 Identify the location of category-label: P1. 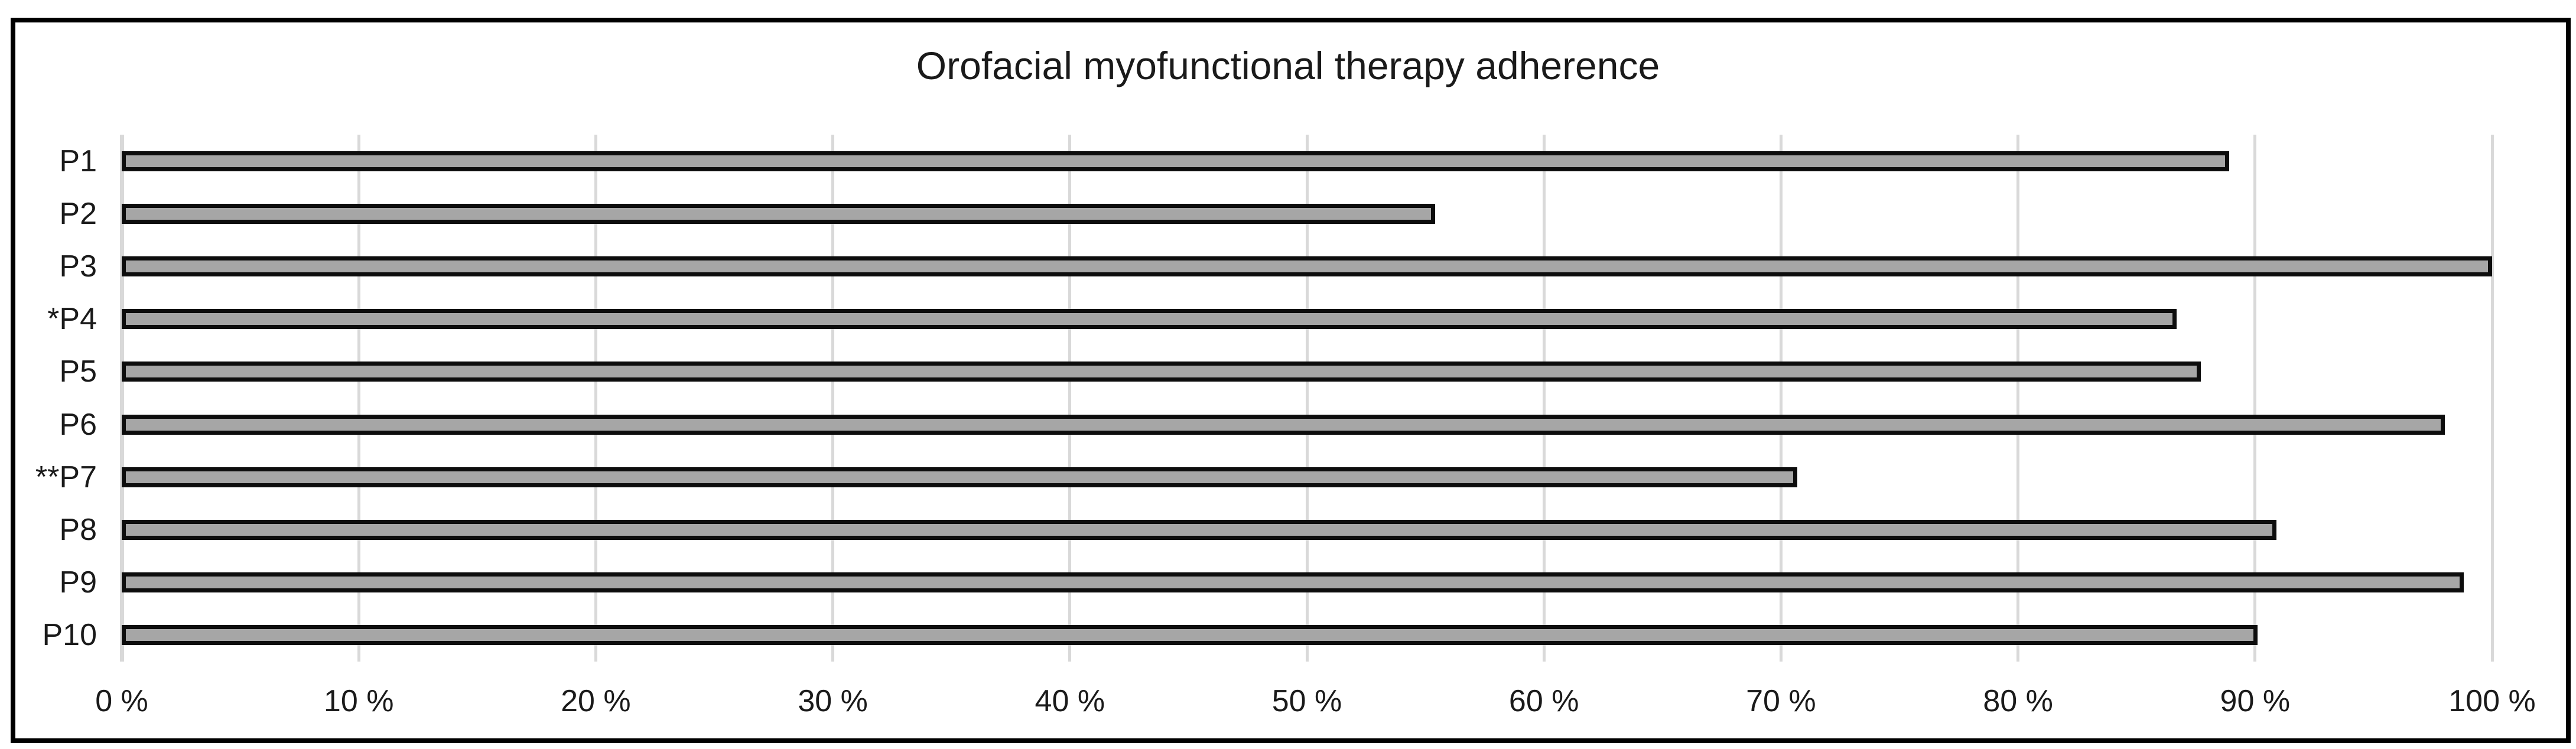
(78, 161).